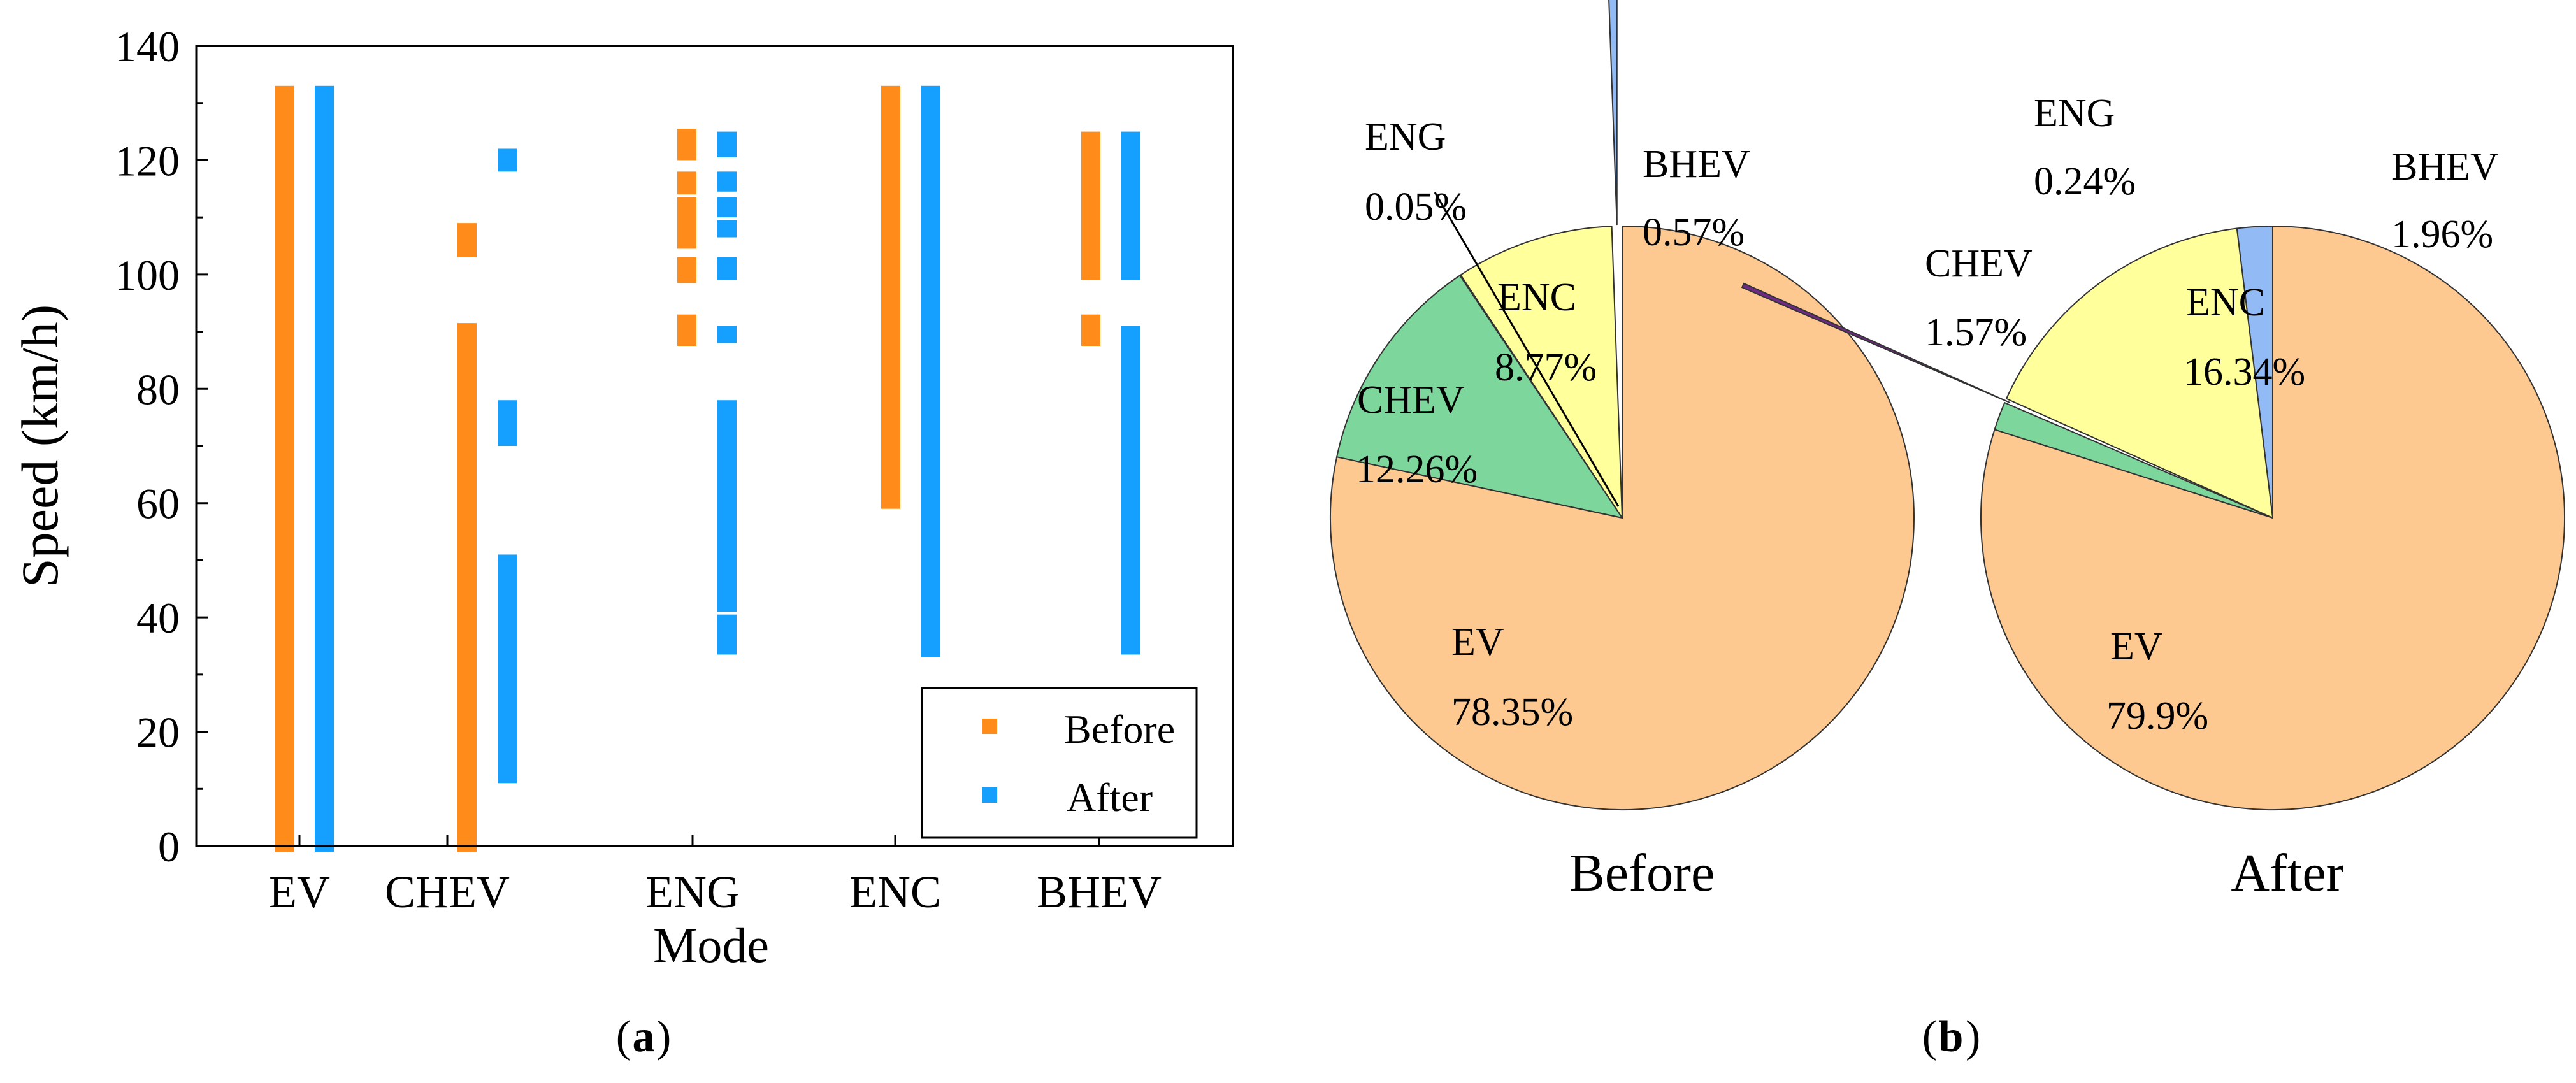  What do you see at coordinates (2244, 372) in the screenshot?
I see `slice-value-enc: 16.34%` at bounding box center [2244, 372].